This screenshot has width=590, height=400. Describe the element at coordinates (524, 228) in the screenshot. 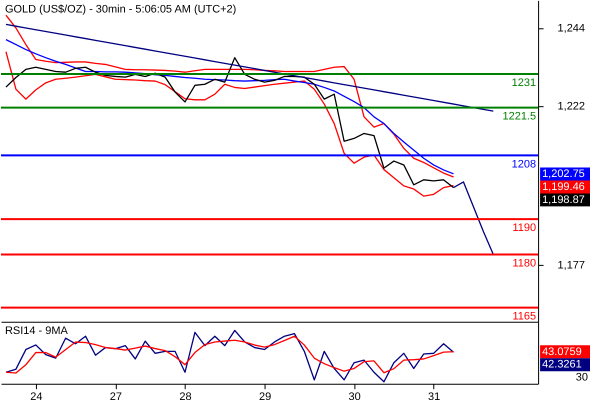

I see `ref-line-label: 1190` at that location.